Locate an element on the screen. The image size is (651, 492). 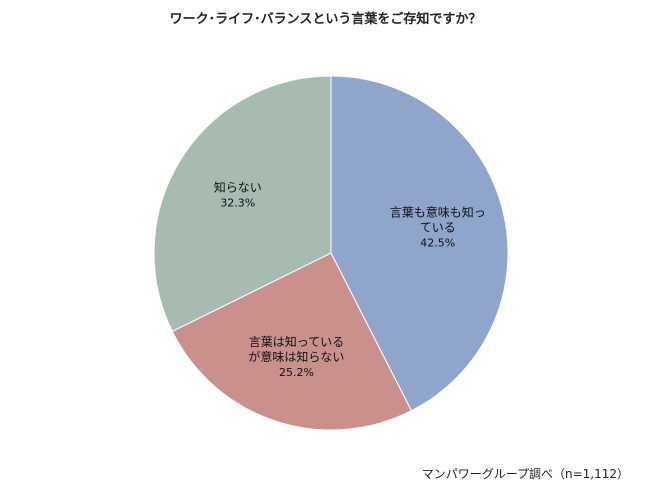
source-note: マンパワーグループ調べ（n=1,112） is located at coordinates (525, 474).